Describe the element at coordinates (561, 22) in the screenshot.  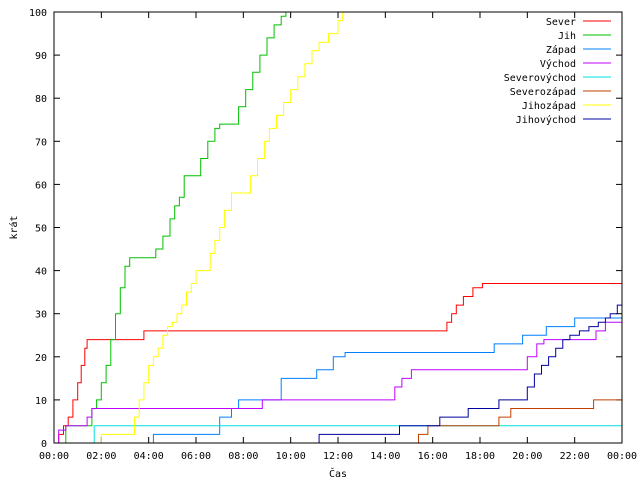
I see `legend-label: Sever` at that location.